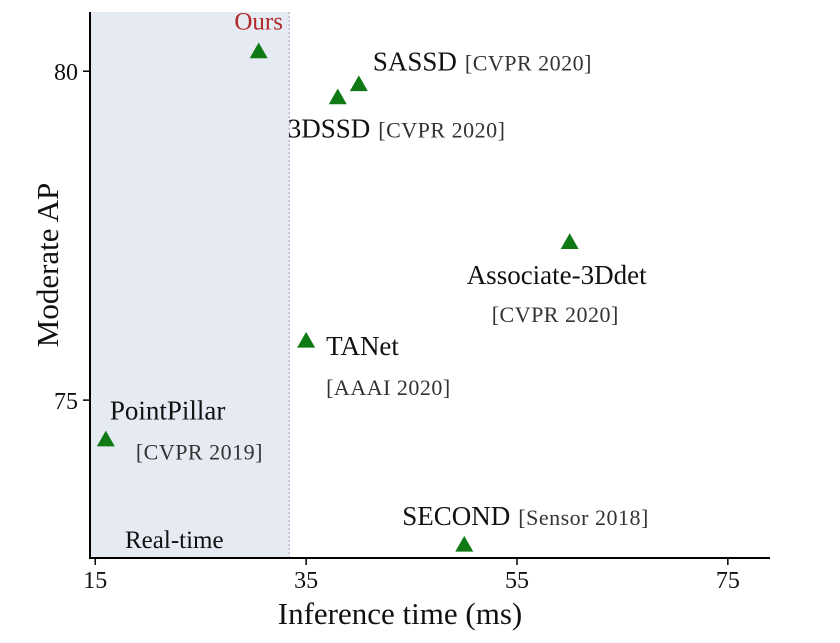 Image resolution: width=840 pixels, height=643 pixels. I want to click on y-axis-label: Moderate AP, so click(47, 265).